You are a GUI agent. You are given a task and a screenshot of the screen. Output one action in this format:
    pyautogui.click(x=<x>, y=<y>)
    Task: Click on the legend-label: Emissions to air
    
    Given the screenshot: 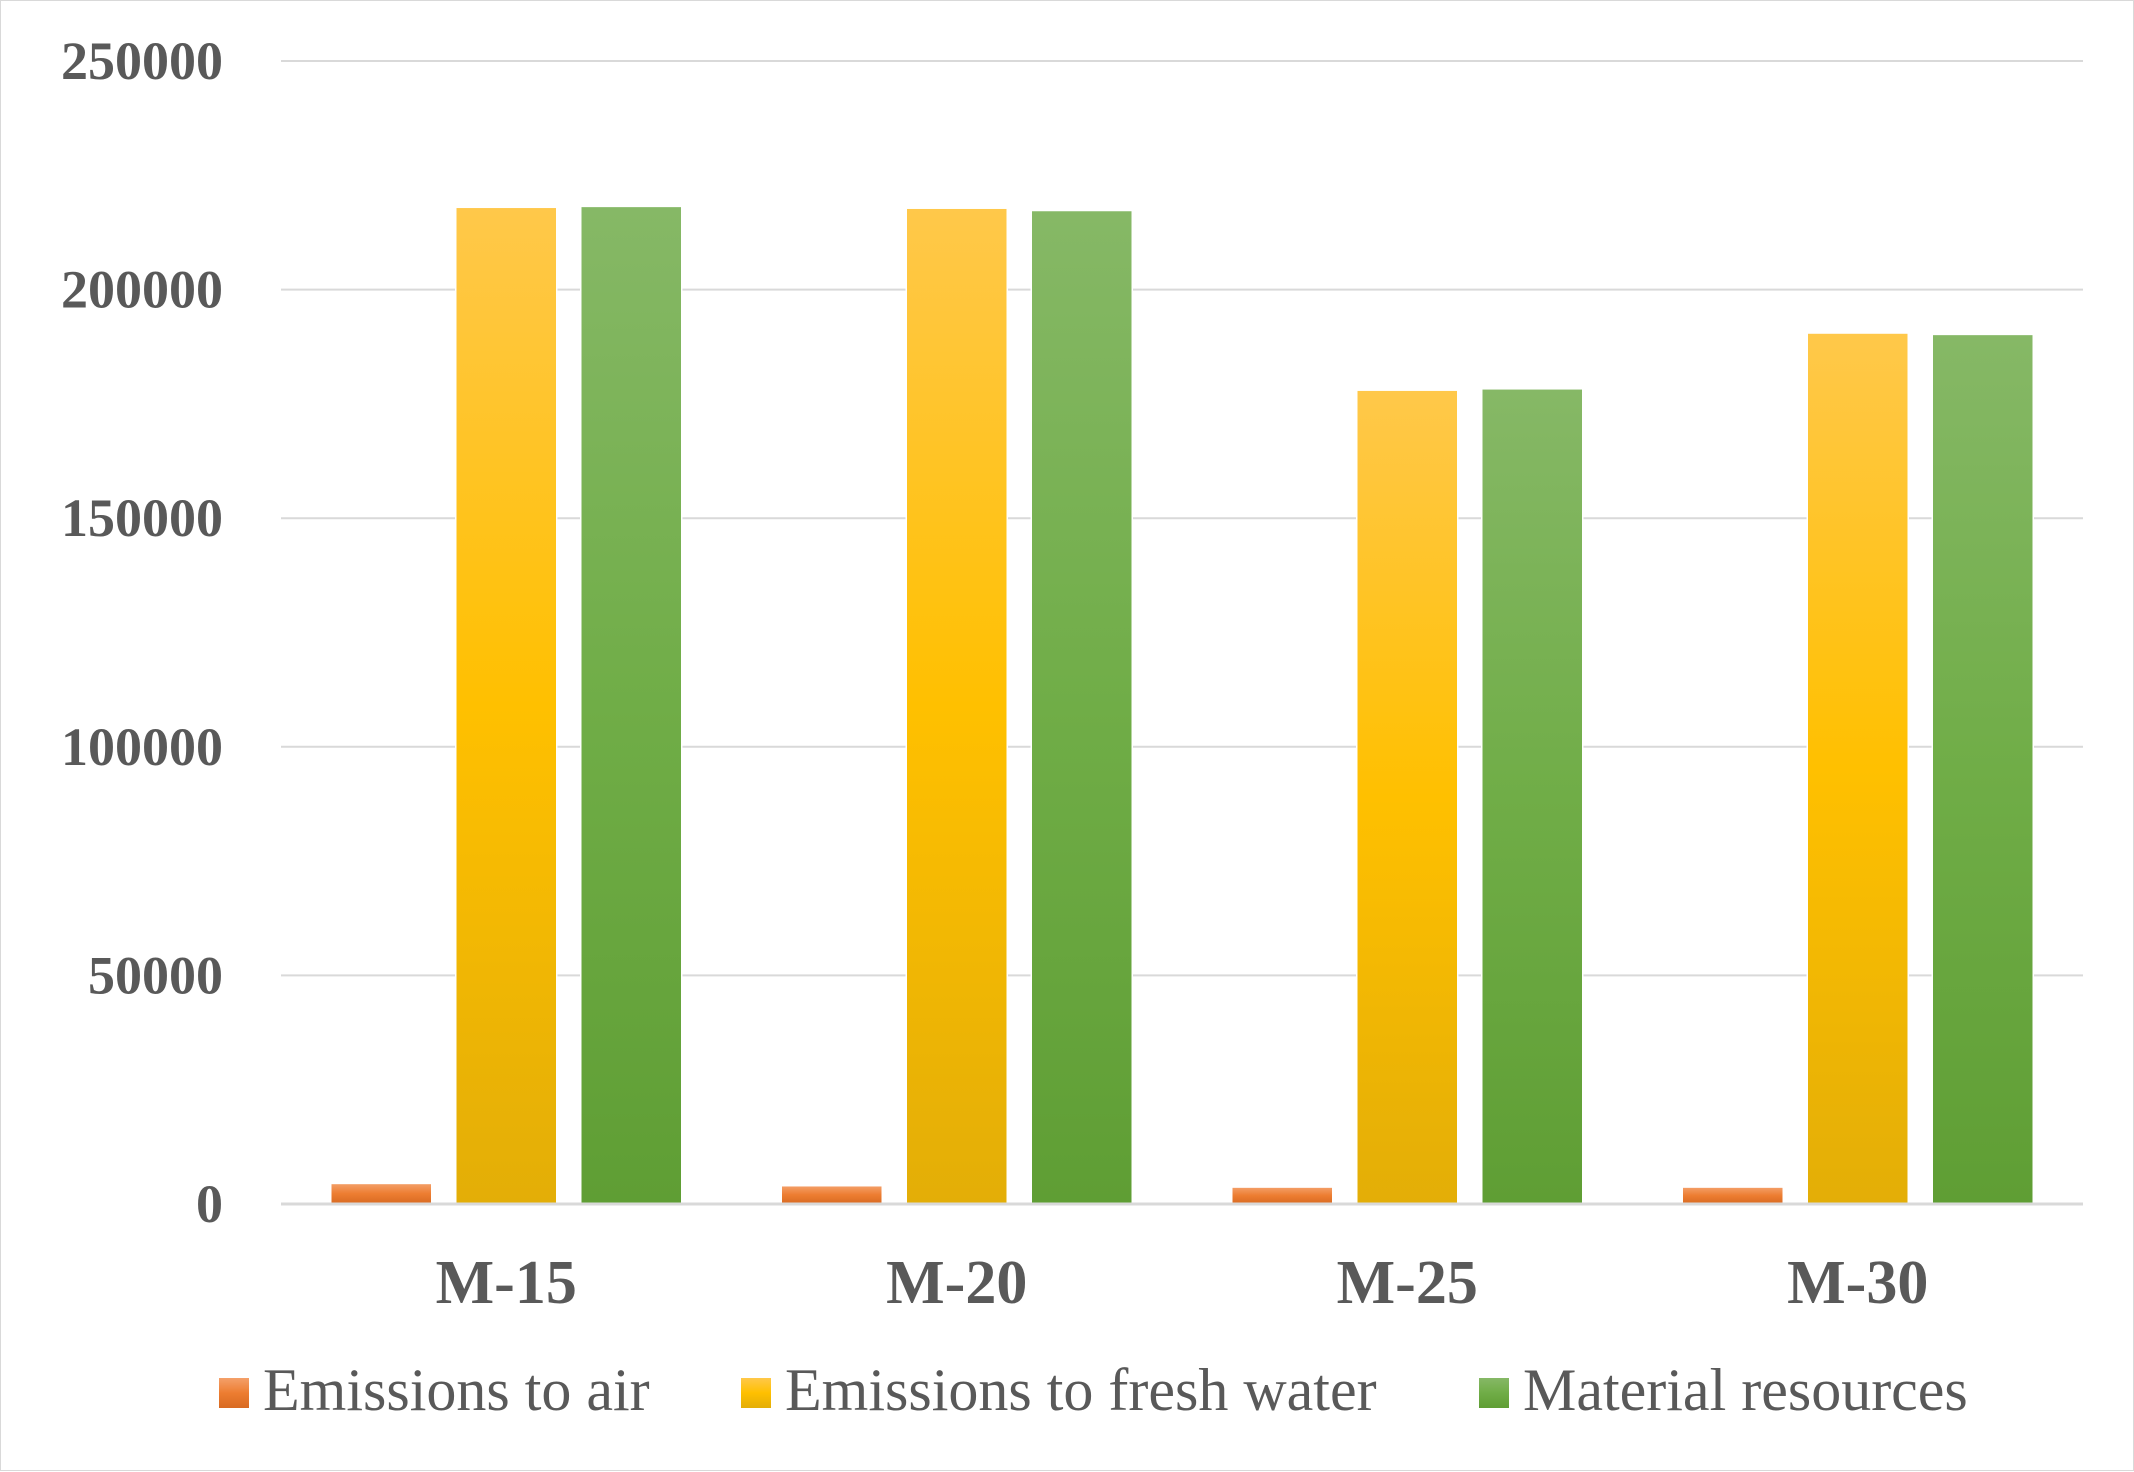 What is the action you would take?
    pyautogui.click(x=456, y=1390)
    